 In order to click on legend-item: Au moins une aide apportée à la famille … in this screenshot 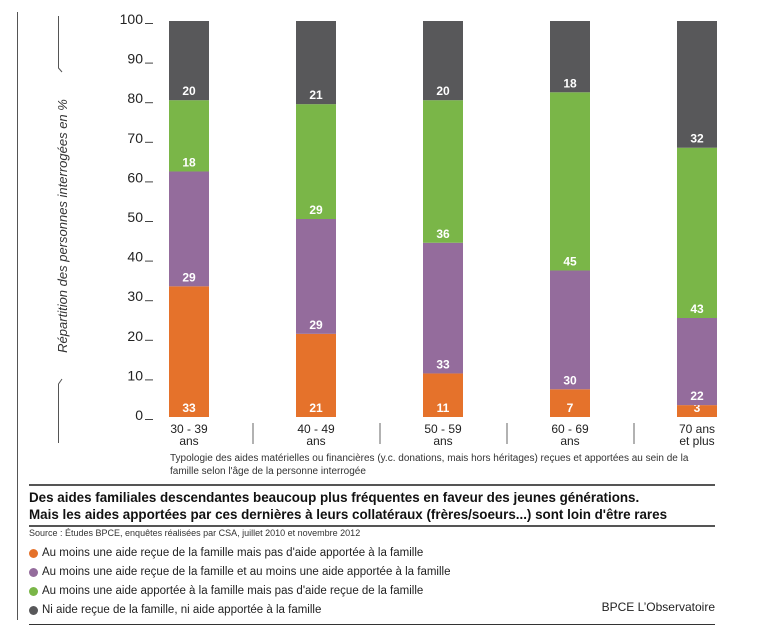, I will do `click(372, 591)`.